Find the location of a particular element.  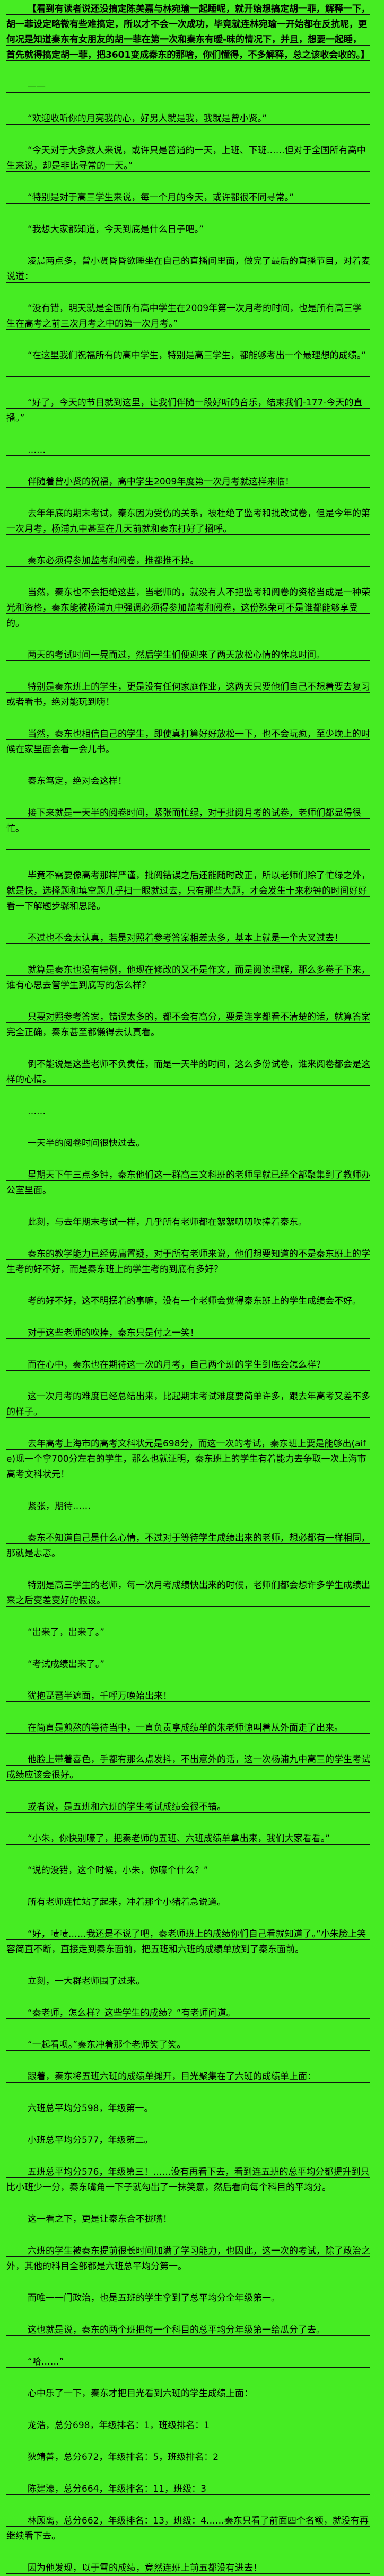

novel-paragraph: “考试成绩出来了。” is located at coordinates (188, 1664).